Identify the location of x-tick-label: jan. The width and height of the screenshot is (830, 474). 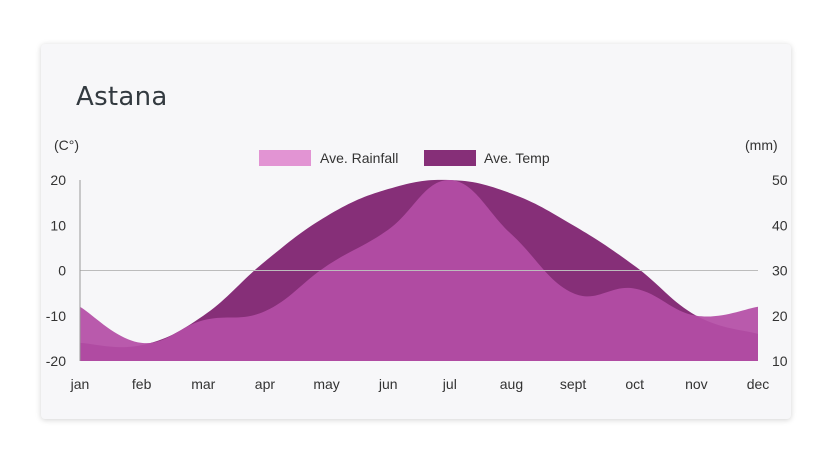
(80, 384).